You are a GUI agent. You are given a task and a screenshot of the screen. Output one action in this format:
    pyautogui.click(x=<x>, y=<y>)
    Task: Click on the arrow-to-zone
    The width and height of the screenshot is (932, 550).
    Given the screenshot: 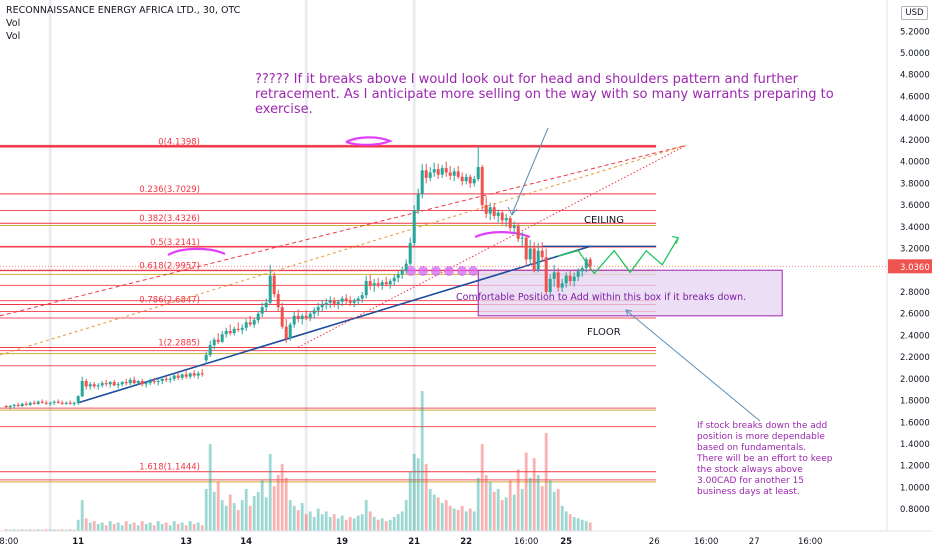 What is the action you would take?
    pyautogui.click(x=693, y=366)
    